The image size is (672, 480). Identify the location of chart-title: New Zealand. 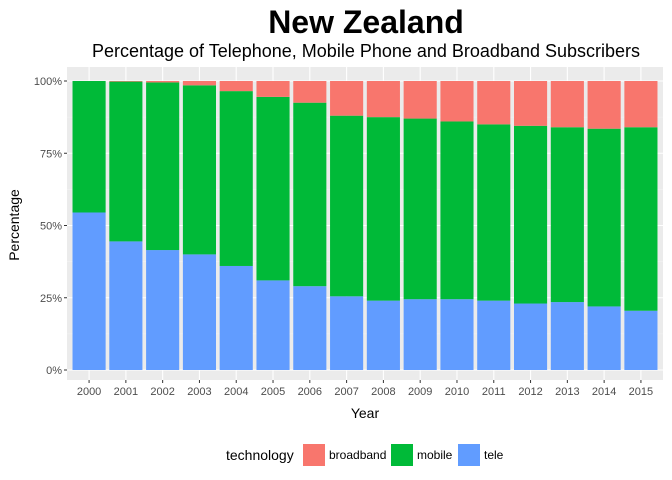
(366, 22).